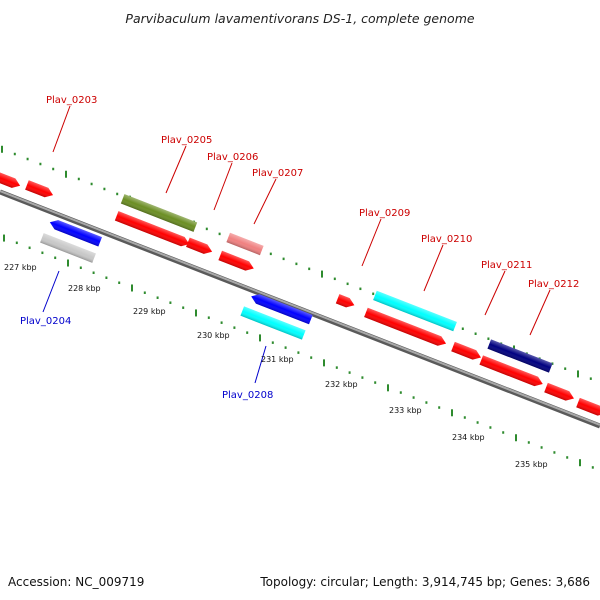 The height and width of the screenshot is (600, 600). What do you see at coordinates (186, 140) in the screenshot?
I see `gene-label-plav-0205: Plav_0205` at bounding box center [186, 140].